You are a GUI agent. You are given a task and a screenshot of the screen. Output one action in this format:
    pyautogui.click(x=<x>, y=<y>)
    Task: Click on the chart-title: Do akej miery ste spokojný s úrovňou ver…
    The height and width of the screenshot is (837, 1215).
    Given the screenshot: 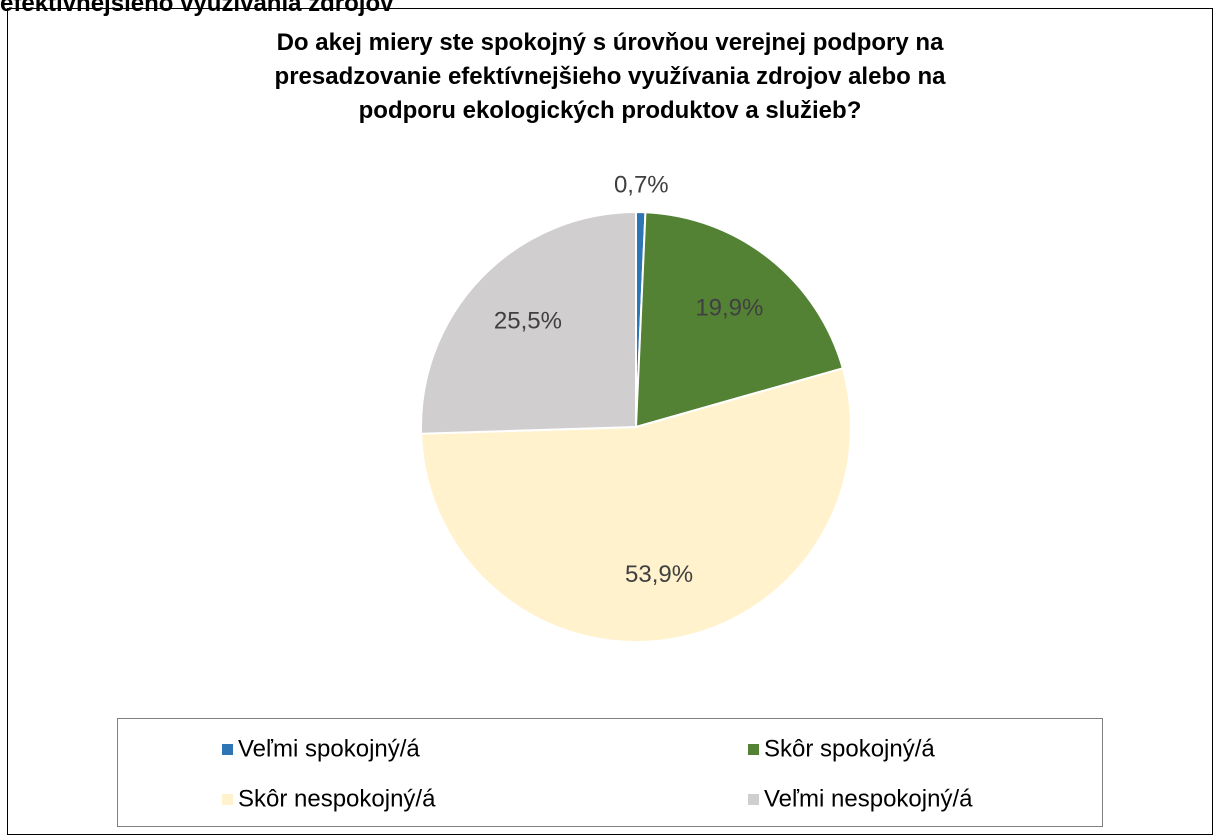 What is the action you would take?
    pyautogui.click(x=611, y=76)
    